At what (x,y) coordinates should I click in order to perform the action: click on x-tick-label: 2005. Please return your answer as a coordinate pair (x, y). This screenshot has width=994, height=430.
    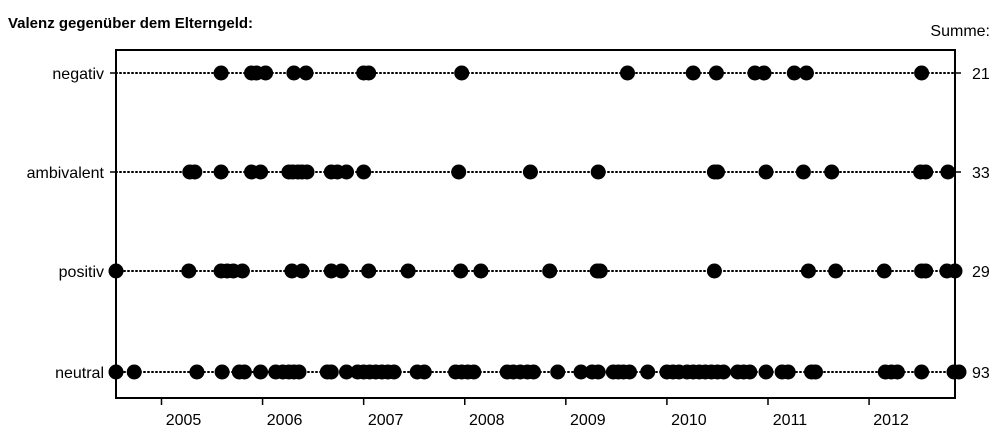
    Looking at the image, I should click on (184, 420).